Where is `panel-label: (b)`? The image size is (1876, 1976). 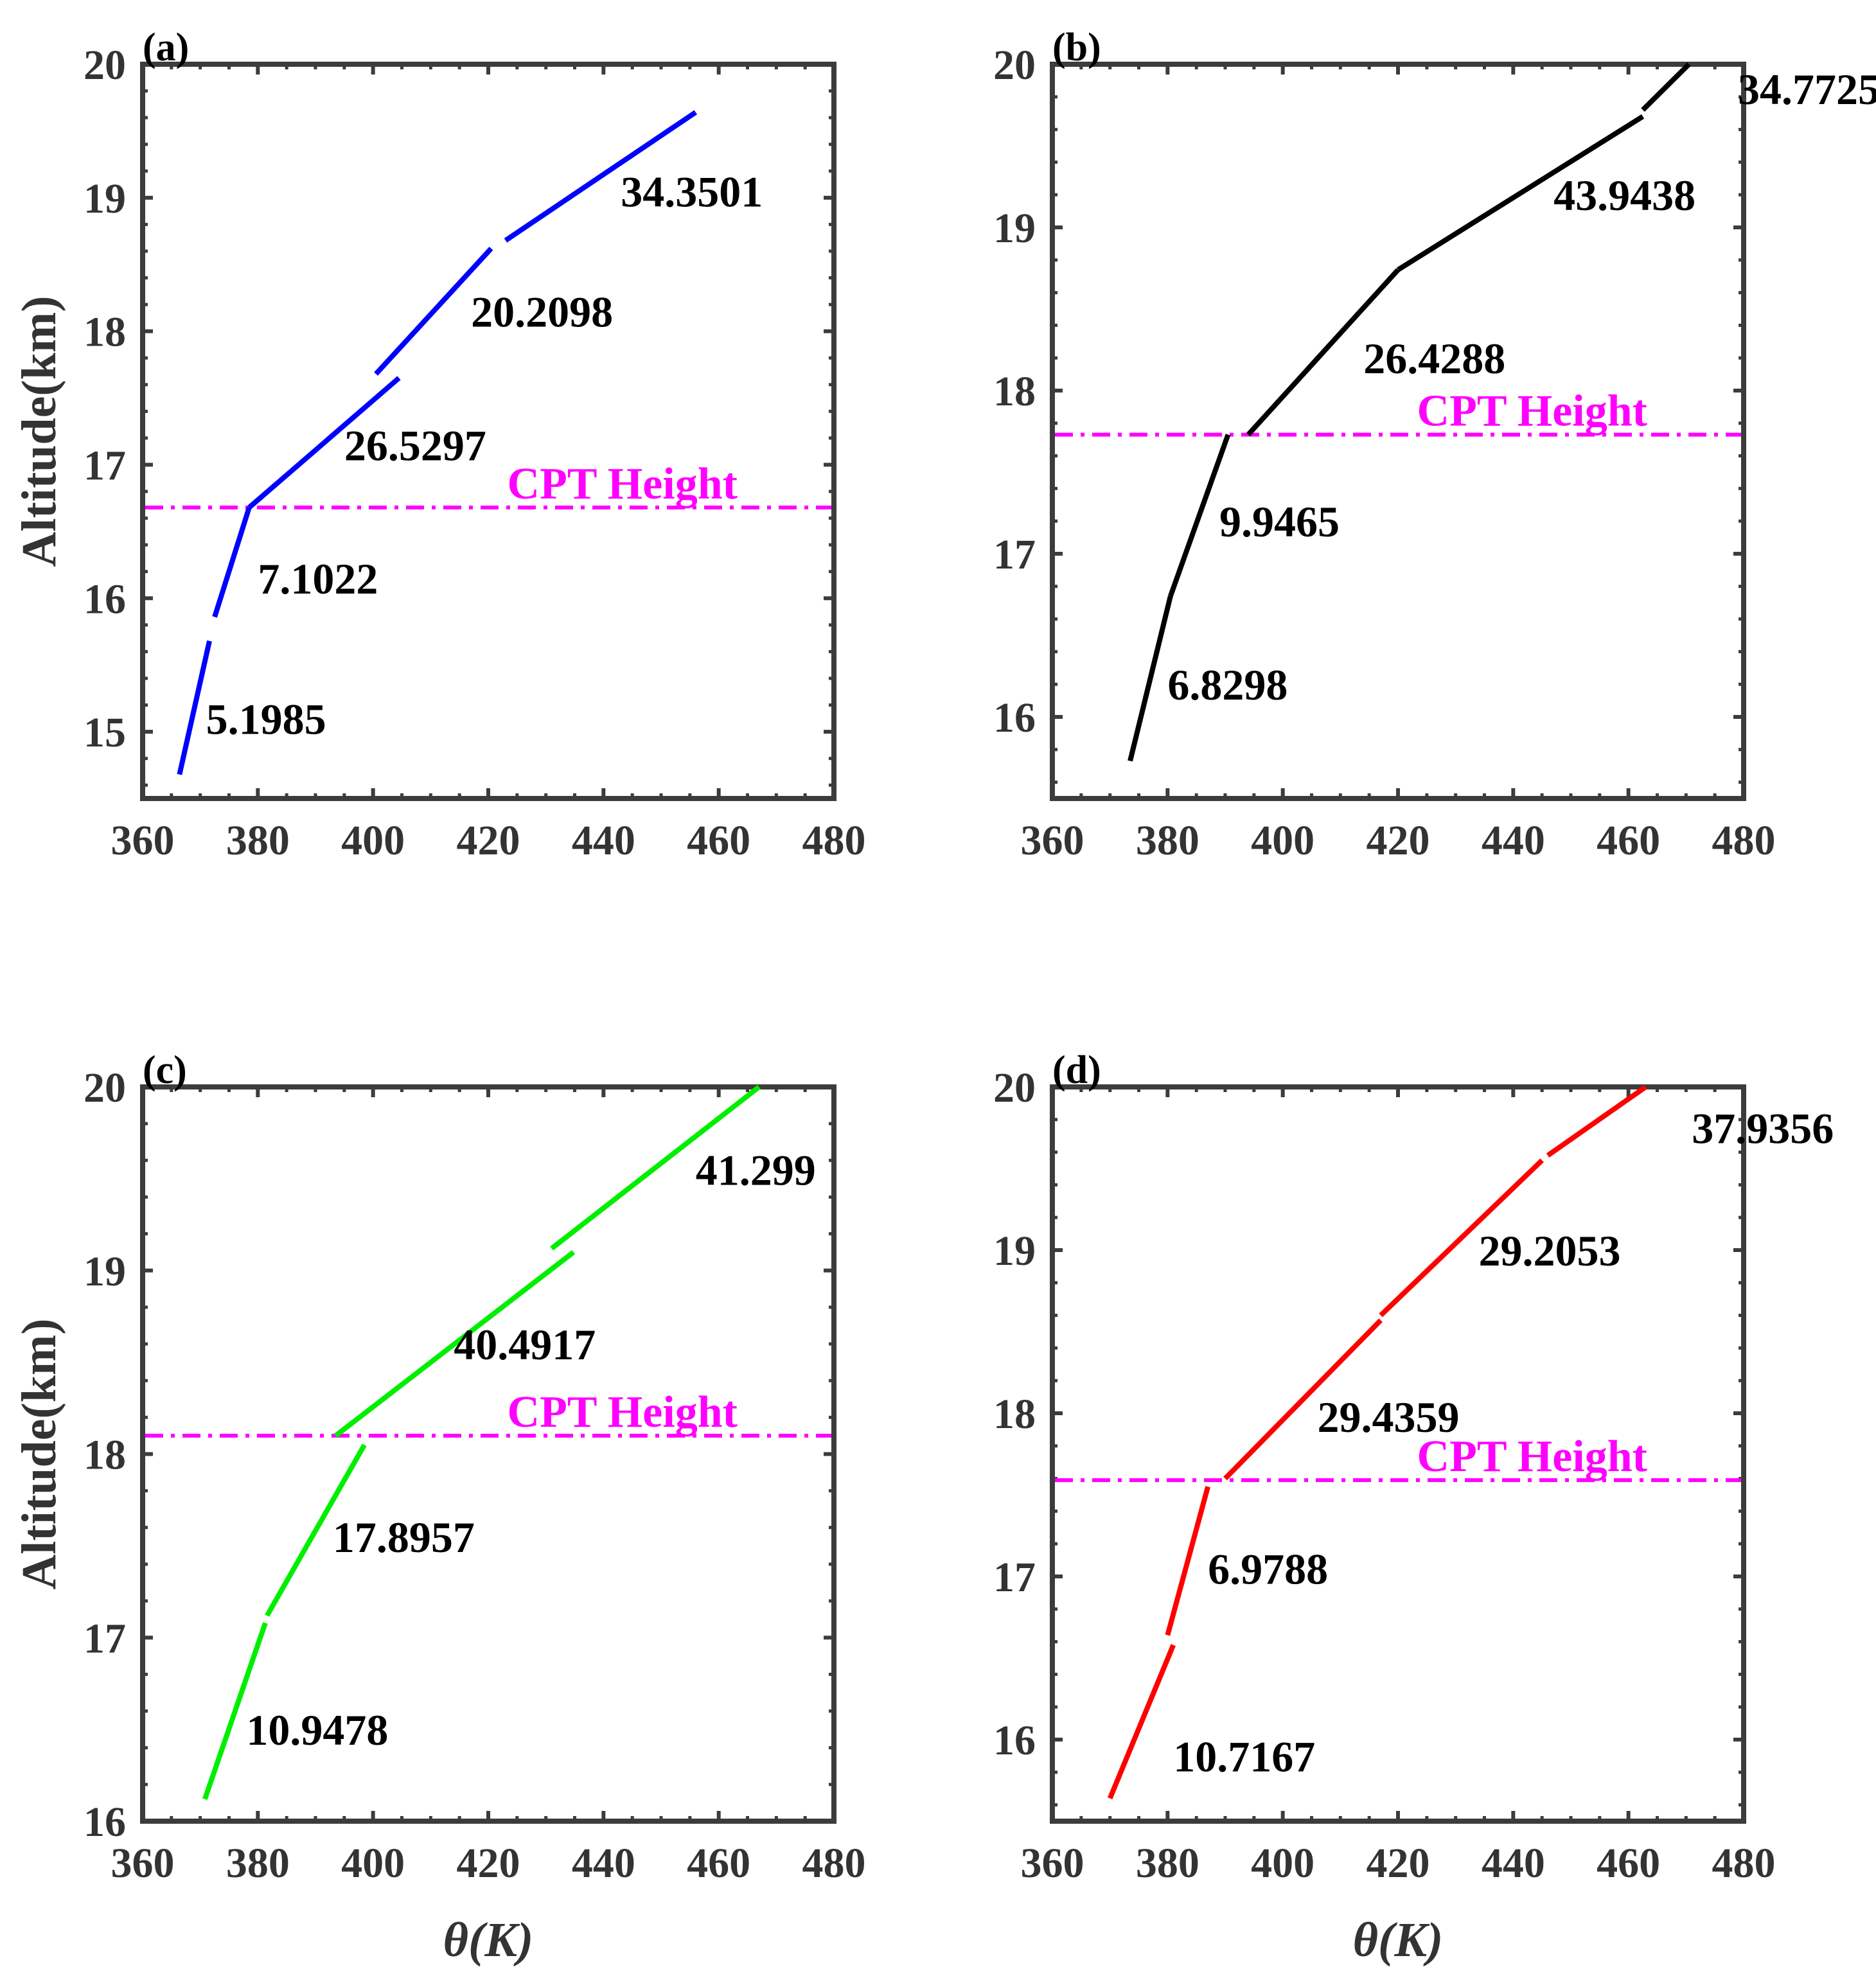 panel-label: (b) is located at coordinates (1076, 47).